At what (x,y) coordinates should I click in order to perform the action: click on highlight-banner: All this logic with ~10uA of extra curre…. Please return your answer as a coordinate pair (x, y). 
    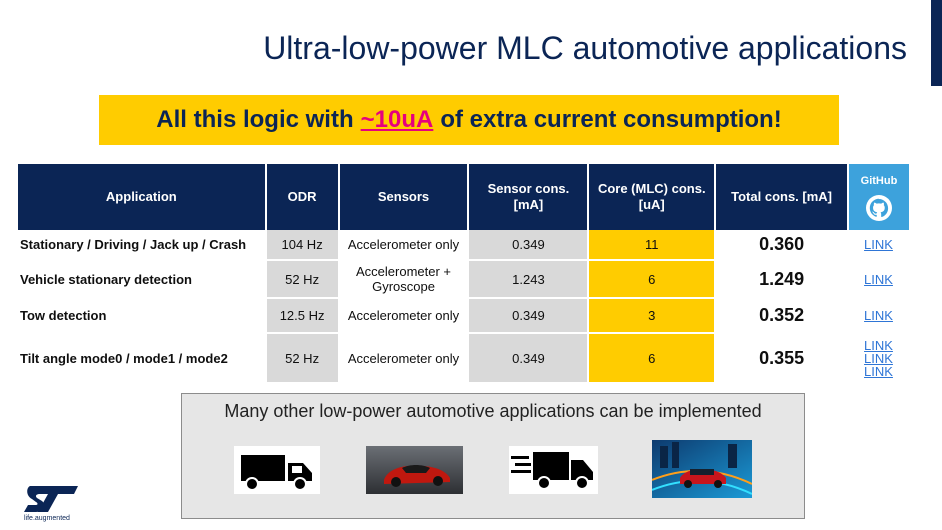
    Looking at the image, I should click on (469, 120).